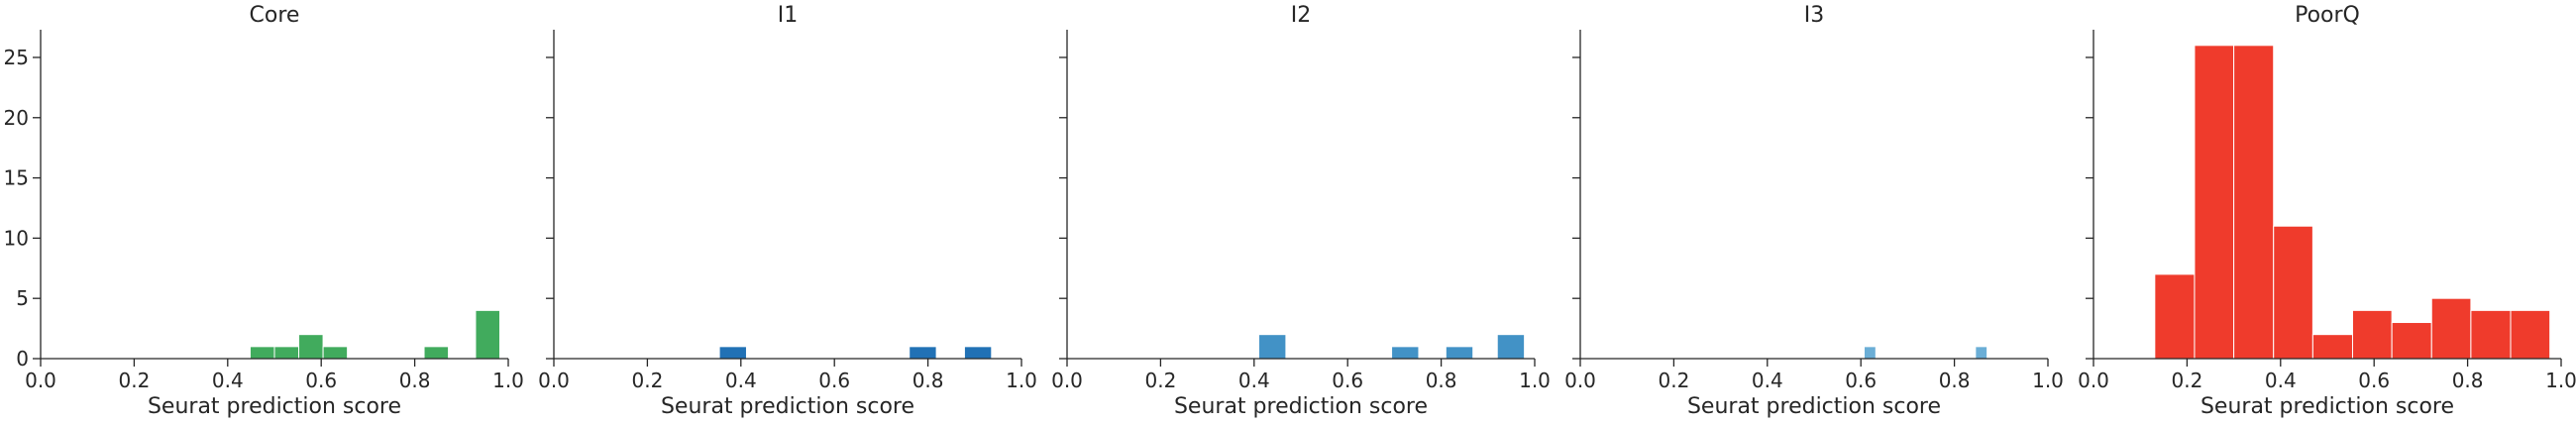 This screenshot has width=2576, height=425. What do you see at coordinates (17, 58) in the screenshot?
I see `y-tick-label: 25` at bounding box center [17, 58].